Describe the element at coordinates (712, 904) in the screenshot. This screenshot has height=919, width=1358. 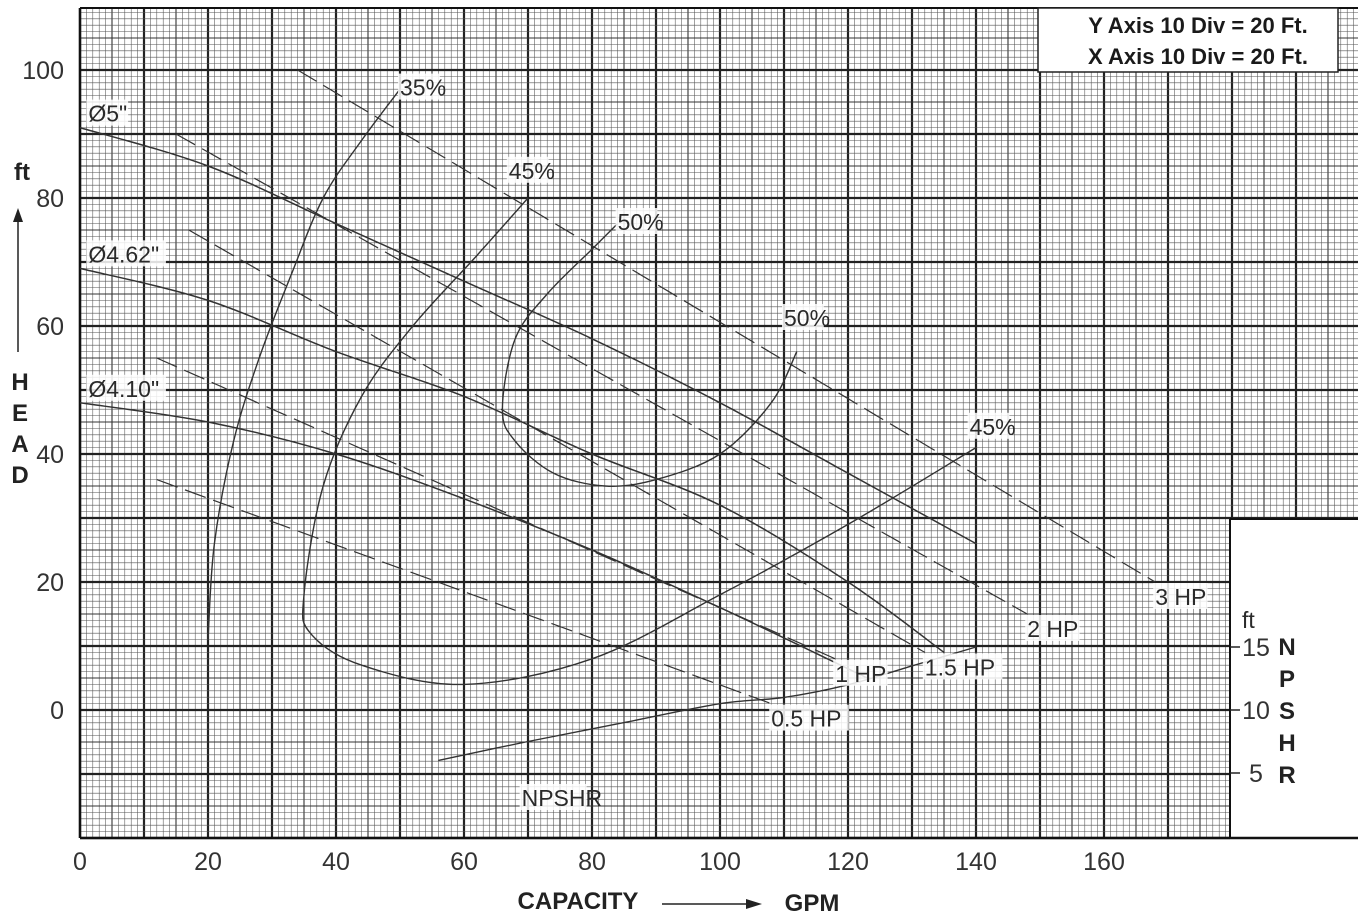
I see `x-axis-arrow` at that location.